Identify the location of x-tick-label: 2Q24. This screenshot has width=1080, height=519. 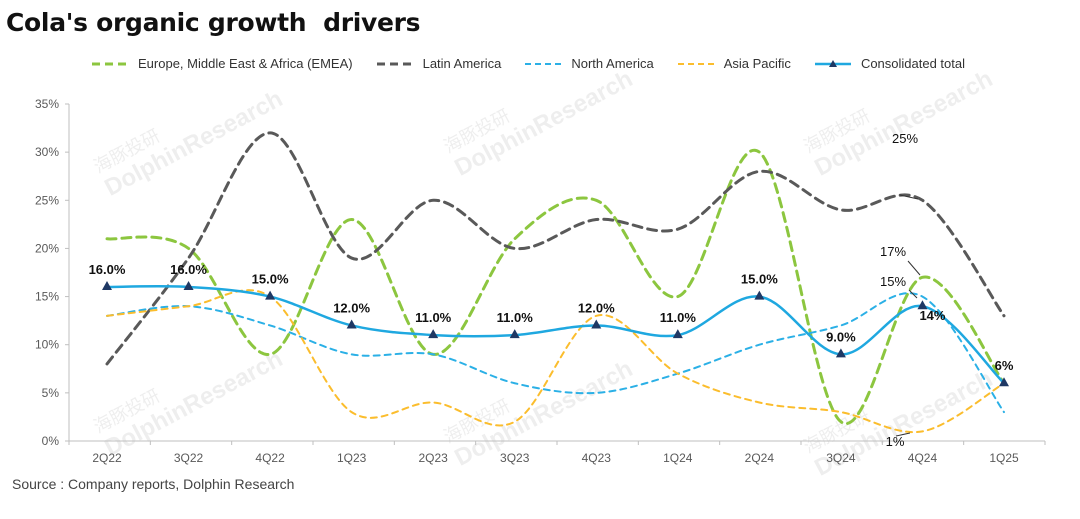
(760, 458).